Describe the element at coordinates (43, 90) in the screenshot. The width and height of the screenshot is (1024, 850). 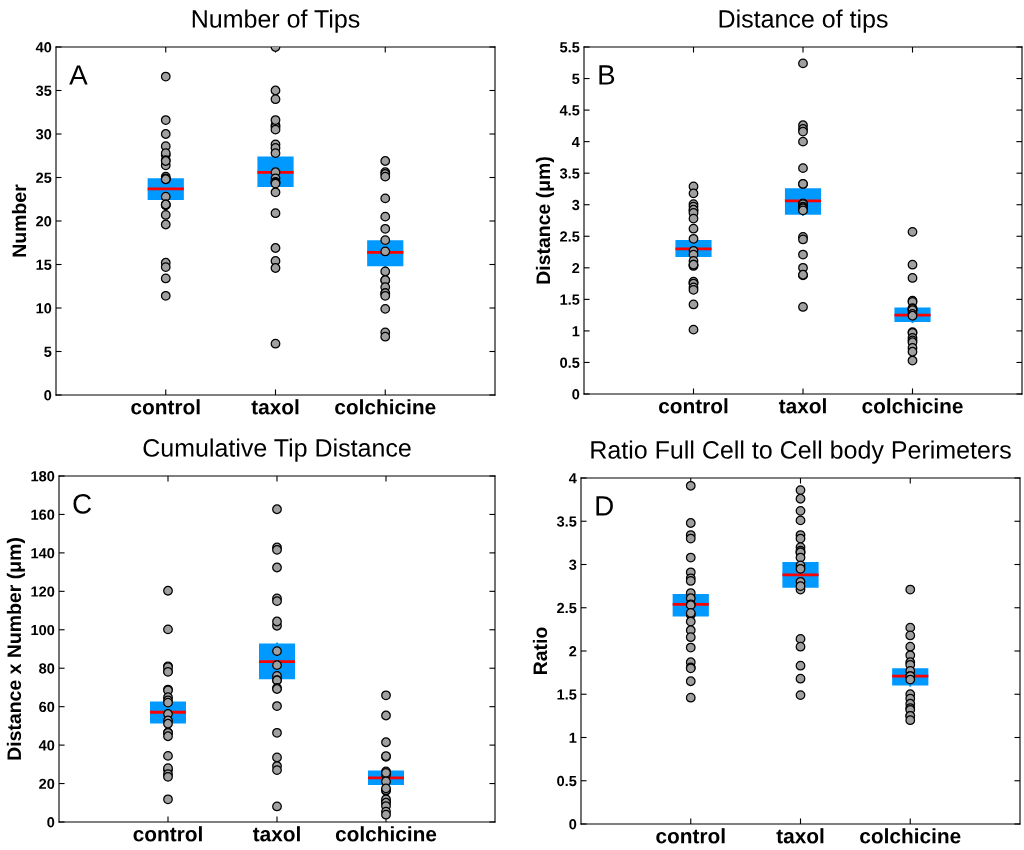
I see `y-tick-label: 35` at that location.